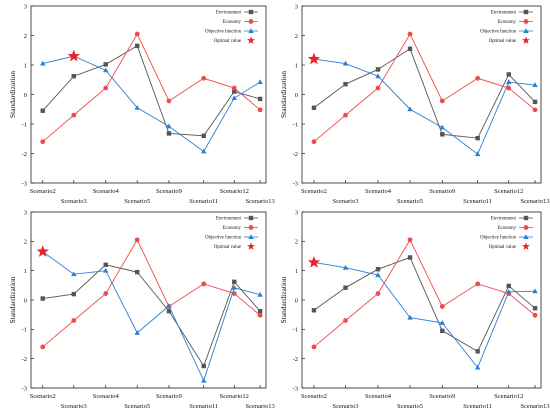 The width and height of the screenshot is (550, 420). I want to click on y-axis-label: Standardization, so click(12, 299).